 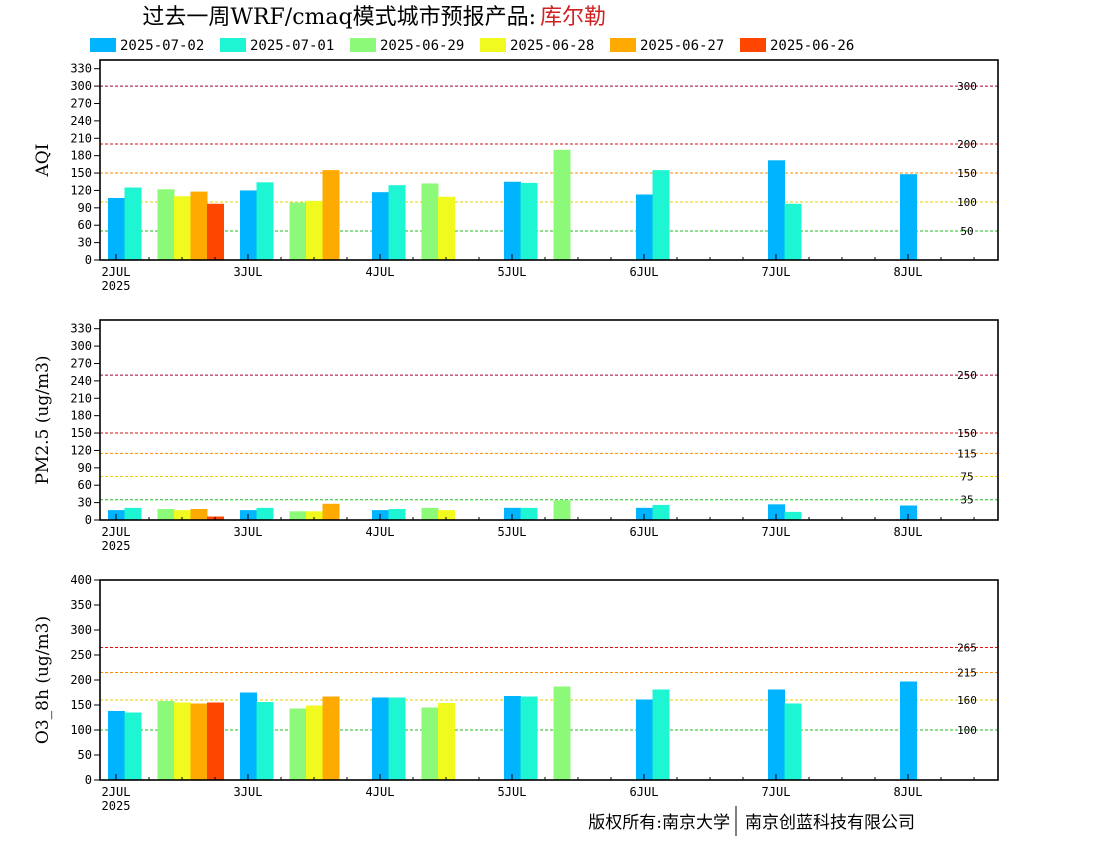 What do you see at coordinates (88, 780) in the screenshot?
I see `y-tick-label: 0` at bounding box center [88, 780].